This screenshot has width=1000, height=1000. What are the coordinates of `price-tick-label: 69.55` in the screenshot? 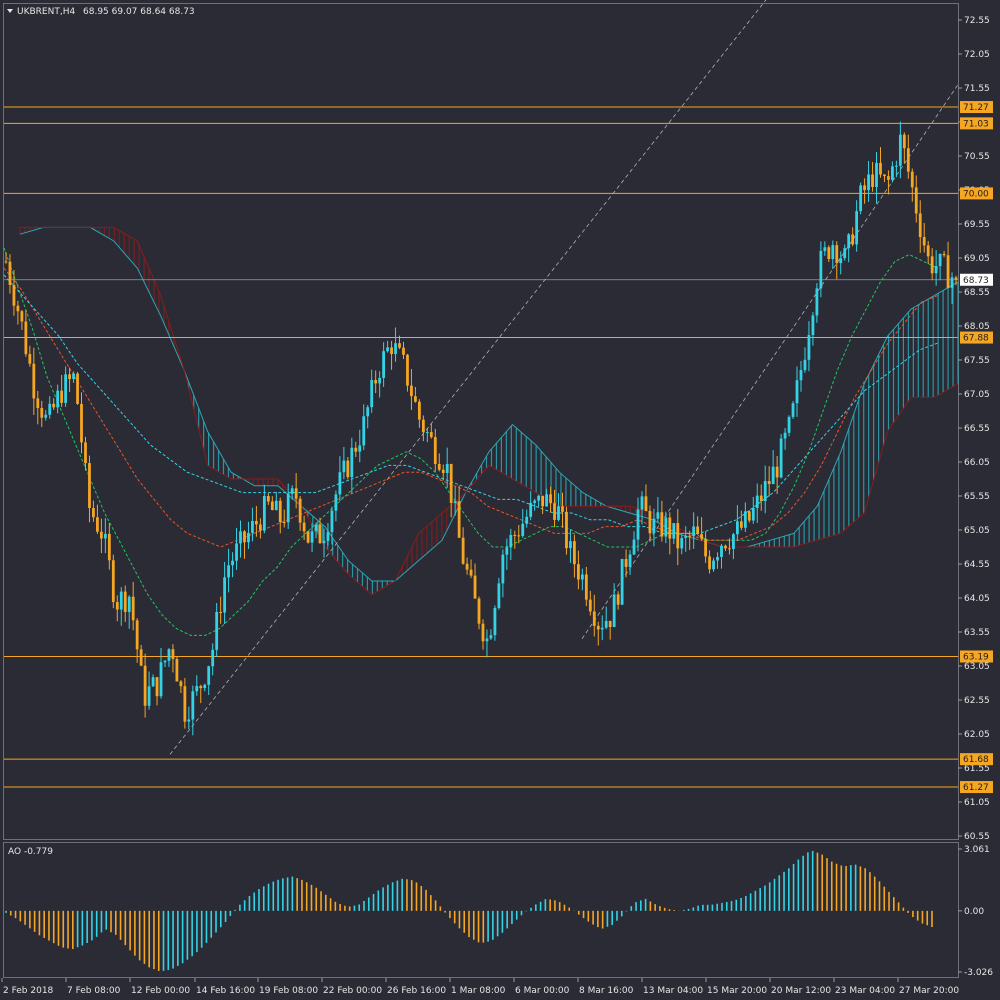 It's located at (977, 225).